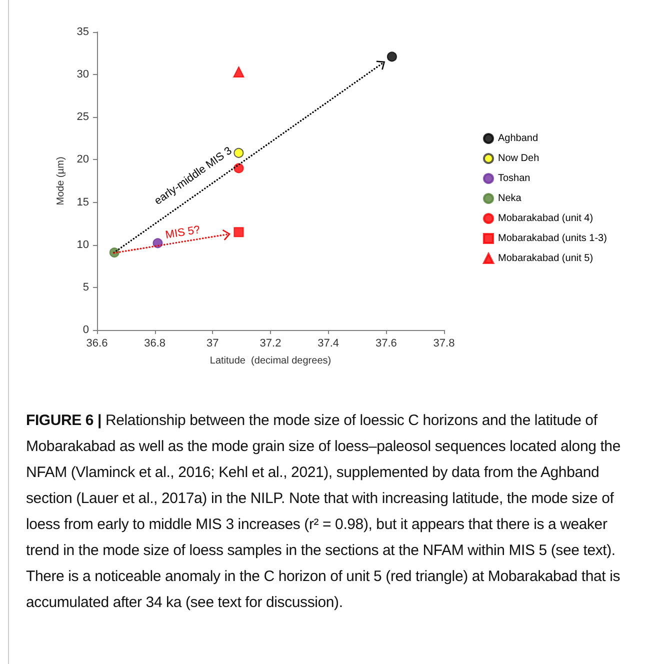  What do you see at coordinates (82, 160) in the screenshot?
I see `y-tick-label: 20` at bounding box center [82, 160].